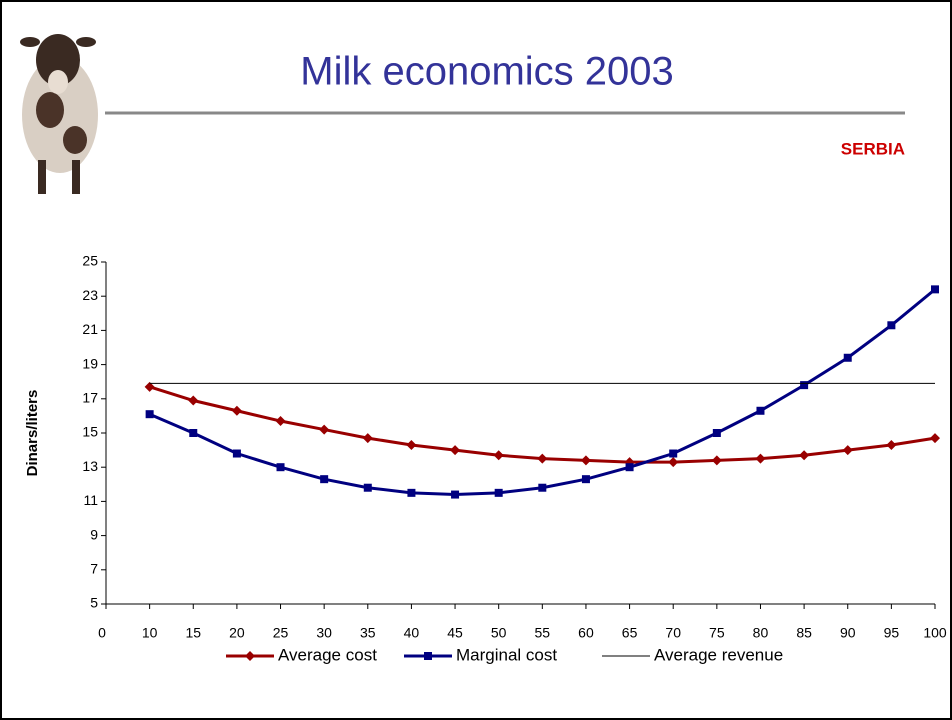  Describe the element at coordinates (90, 363) in the screenshot. I see `y-tick-label: 19` at that location.